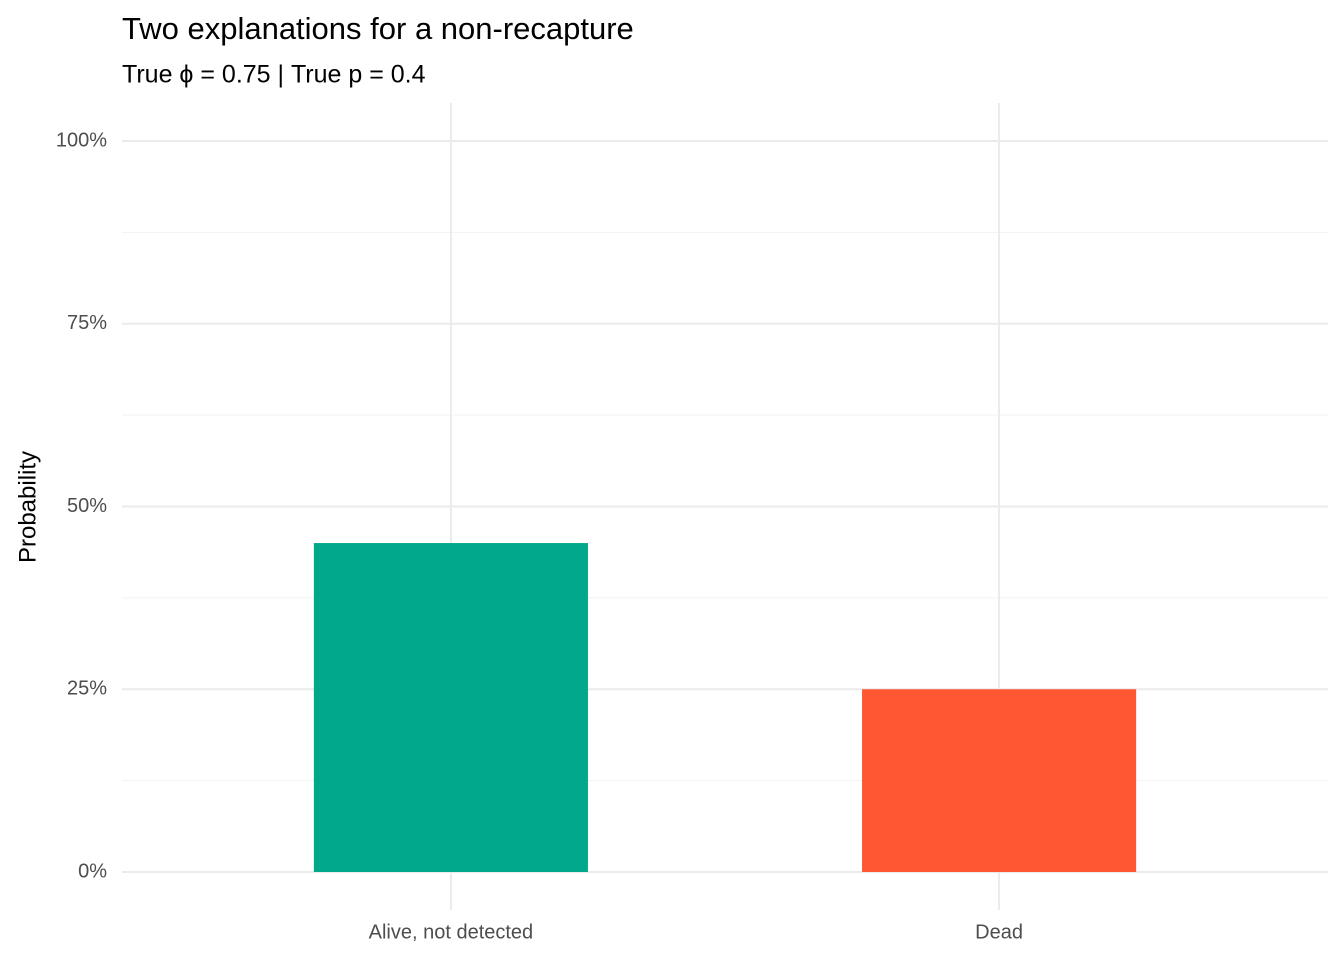 The height and width of the screenshot is (960, 1344). What do you see at coordinates (378, 28) in the screenshot?
I see `chart-title: Two explanations for a non-recapture` at bounding box center [378, 28].